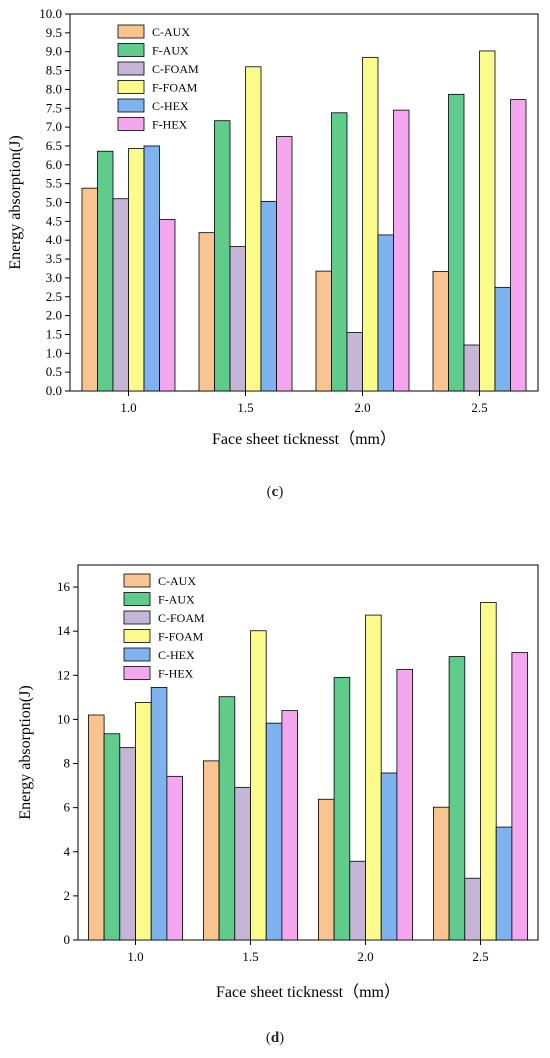  What do you see at coordinates (50, 13) in the screenshot?
I see `y-tick-label: 10.0` at bounding box center [50, 13].